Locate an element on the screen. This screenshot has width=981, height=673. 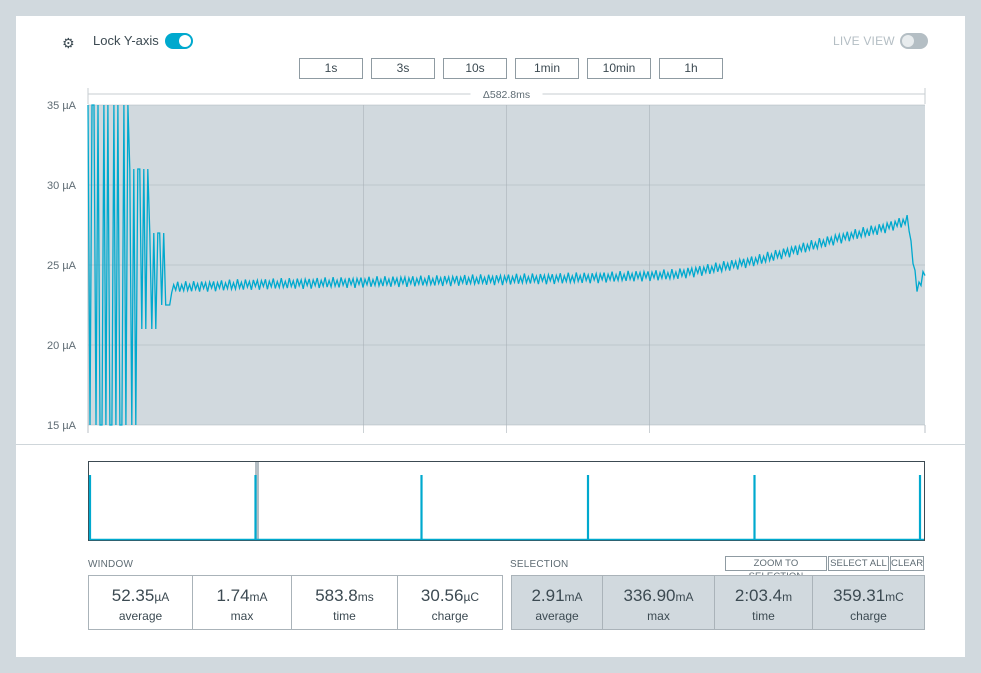
stat-value: 583.8 is located at coordinates (336, 595).